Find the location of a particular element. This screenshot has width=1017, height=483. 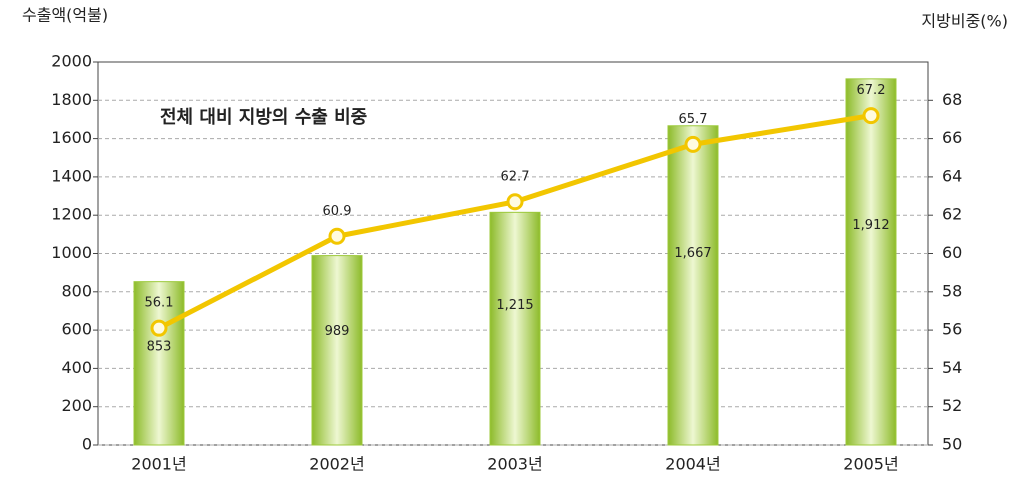

bar-value-label: 853 is located at coordinates (159, 346).